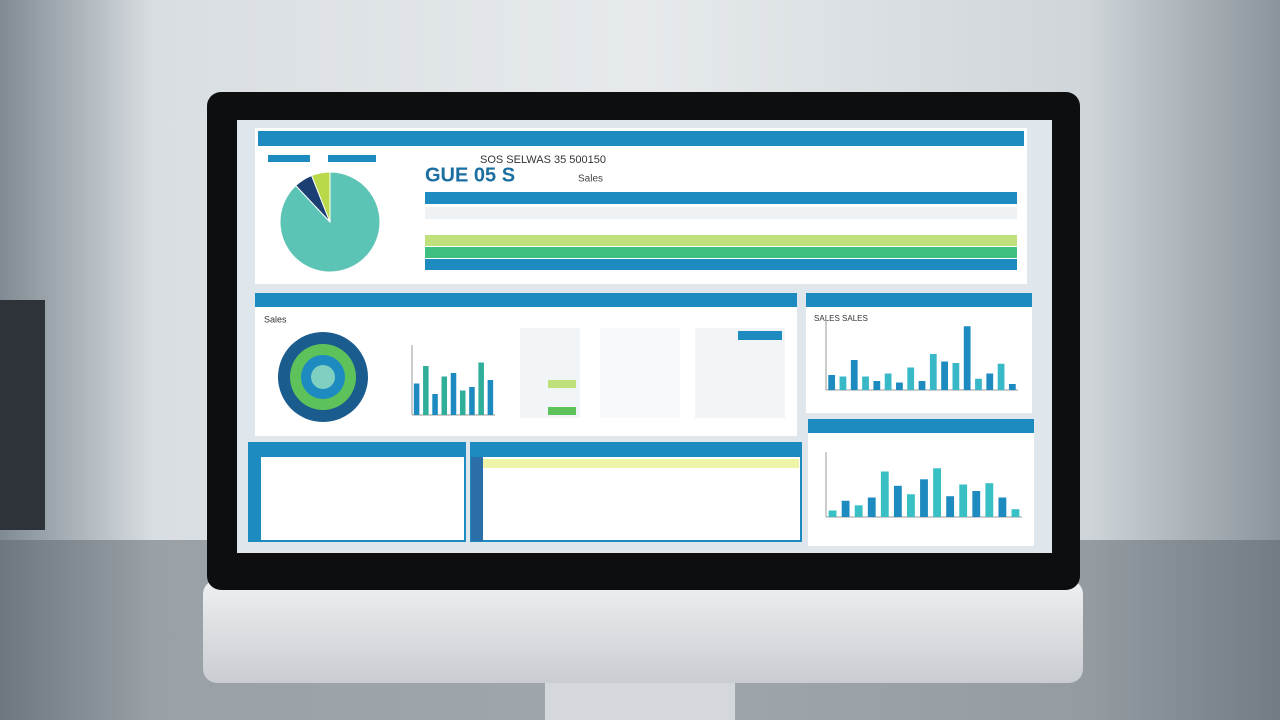  What do you see at coordinates (641, 206) in the screenshot?
I see `top-panel: SOS SELWAS 35 500150 GUE 05 S Sales` at bounding box center [641, 206].